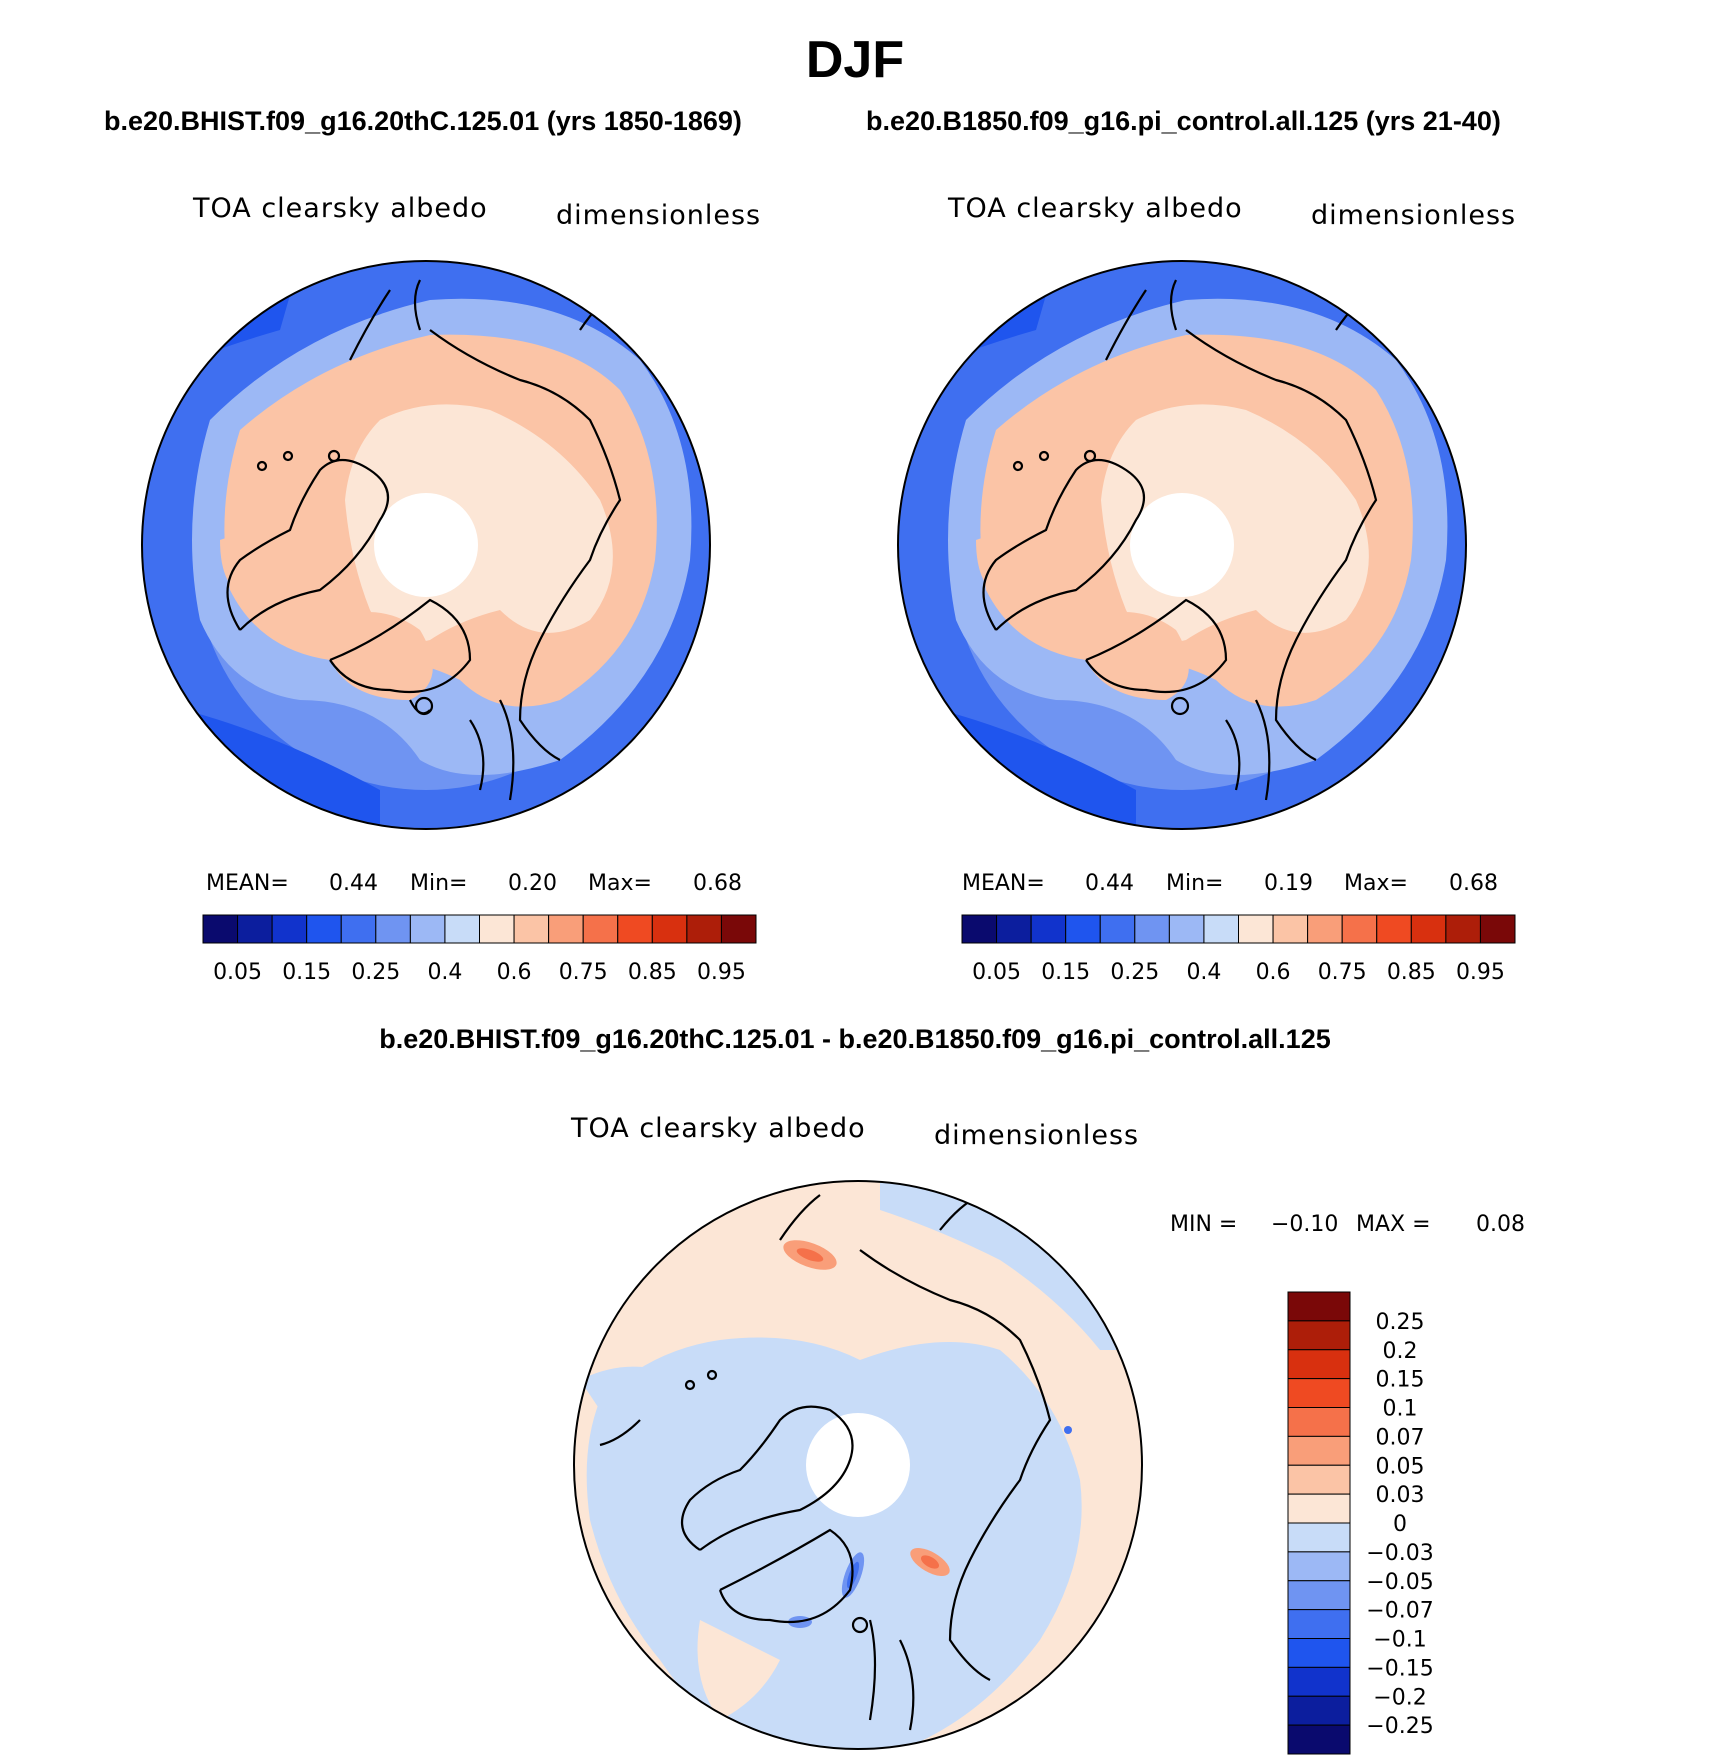 Image resolution: width=1710 pixels, height=1755 pixels. I want to click on panel2-mean-value: 0.44, so click(1109, 883).